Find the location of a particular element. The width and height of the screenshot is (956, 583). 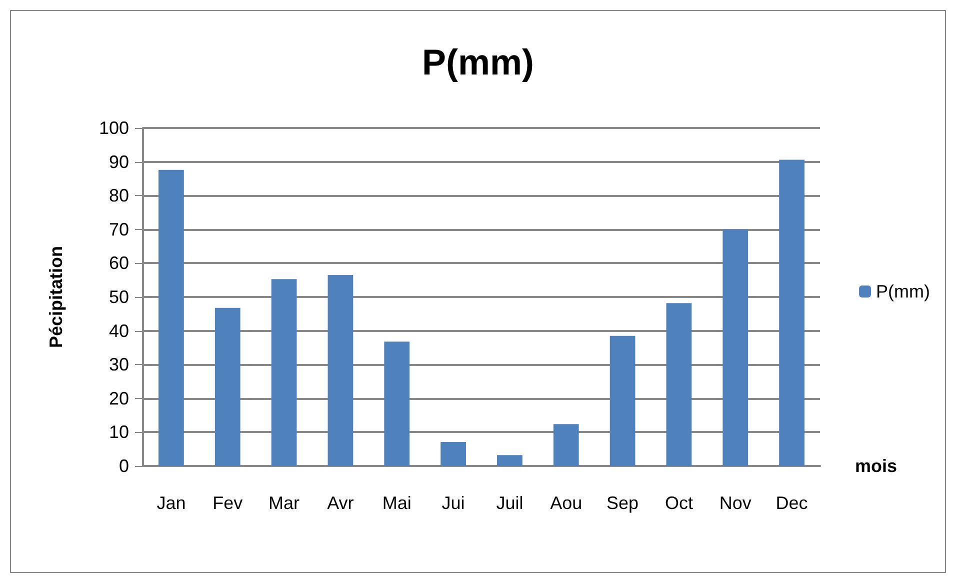

y-tick-label: 10 is located at coordinates (118, 432).